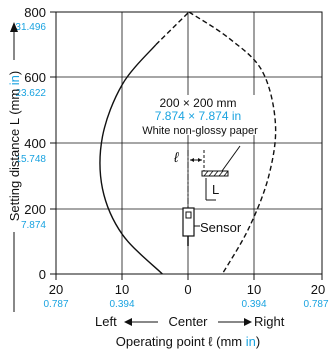 The height and width of the screenshot is (354, 334). I want to click on y-tick-400: 400, so click(35, 143).